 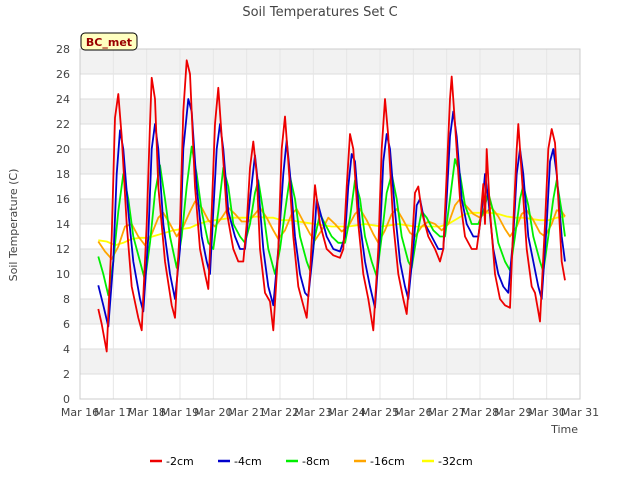 What do you see at coordinates (280, 412) in the screenshot?
I see `x-tick-label: Mar 22` at bounding box center [280, 412].